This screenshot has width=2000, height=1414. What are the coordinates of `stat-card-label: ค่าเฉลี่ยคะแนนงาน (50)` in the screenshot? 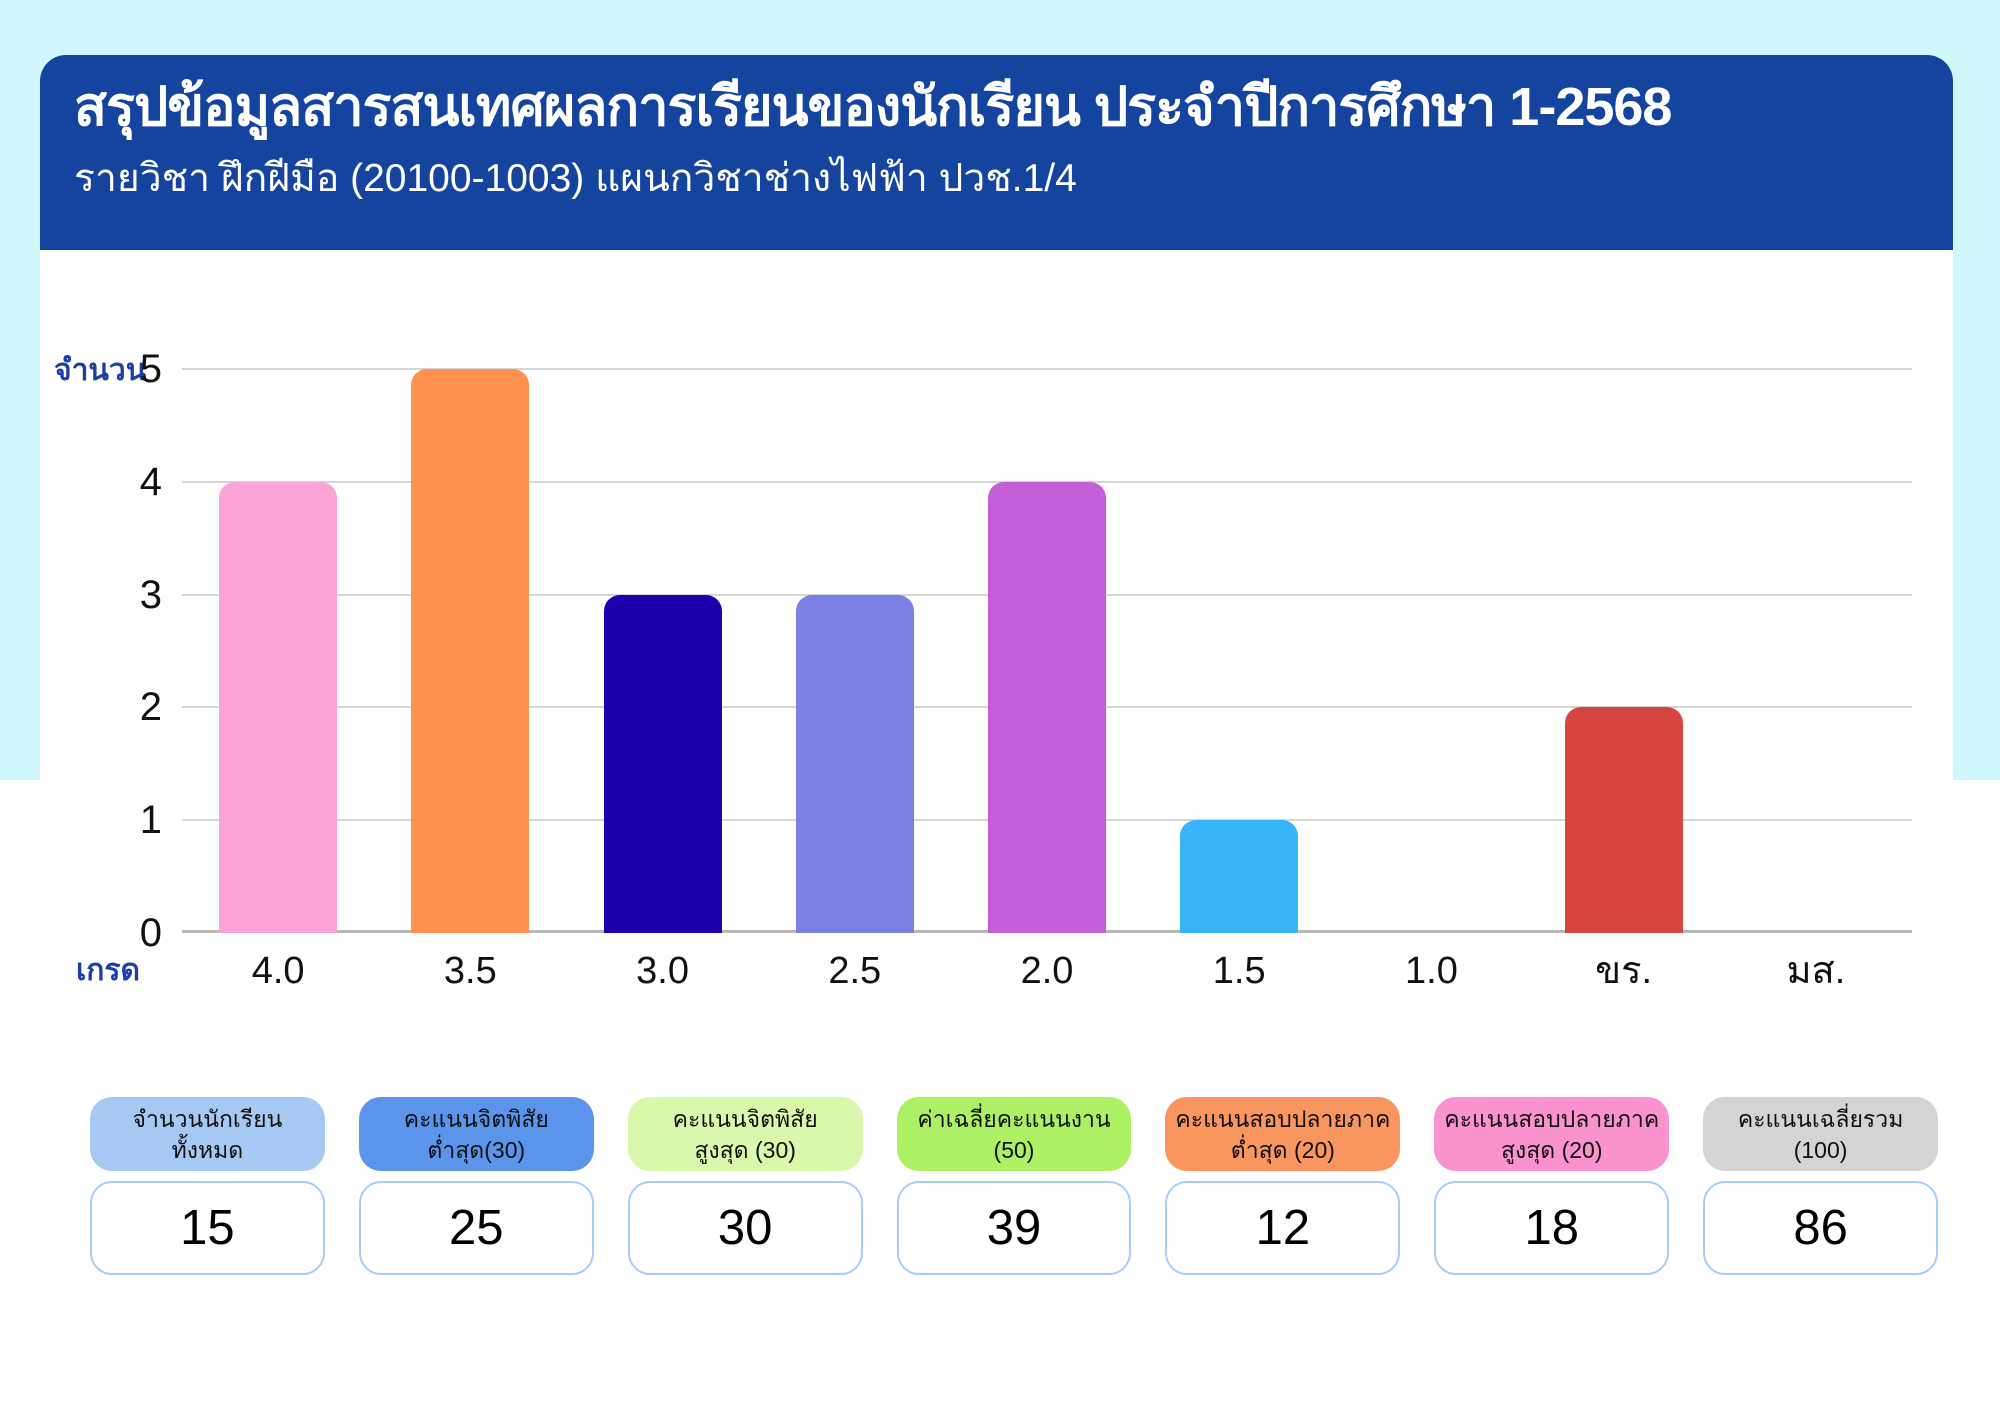 It's located at (1014, 1134).